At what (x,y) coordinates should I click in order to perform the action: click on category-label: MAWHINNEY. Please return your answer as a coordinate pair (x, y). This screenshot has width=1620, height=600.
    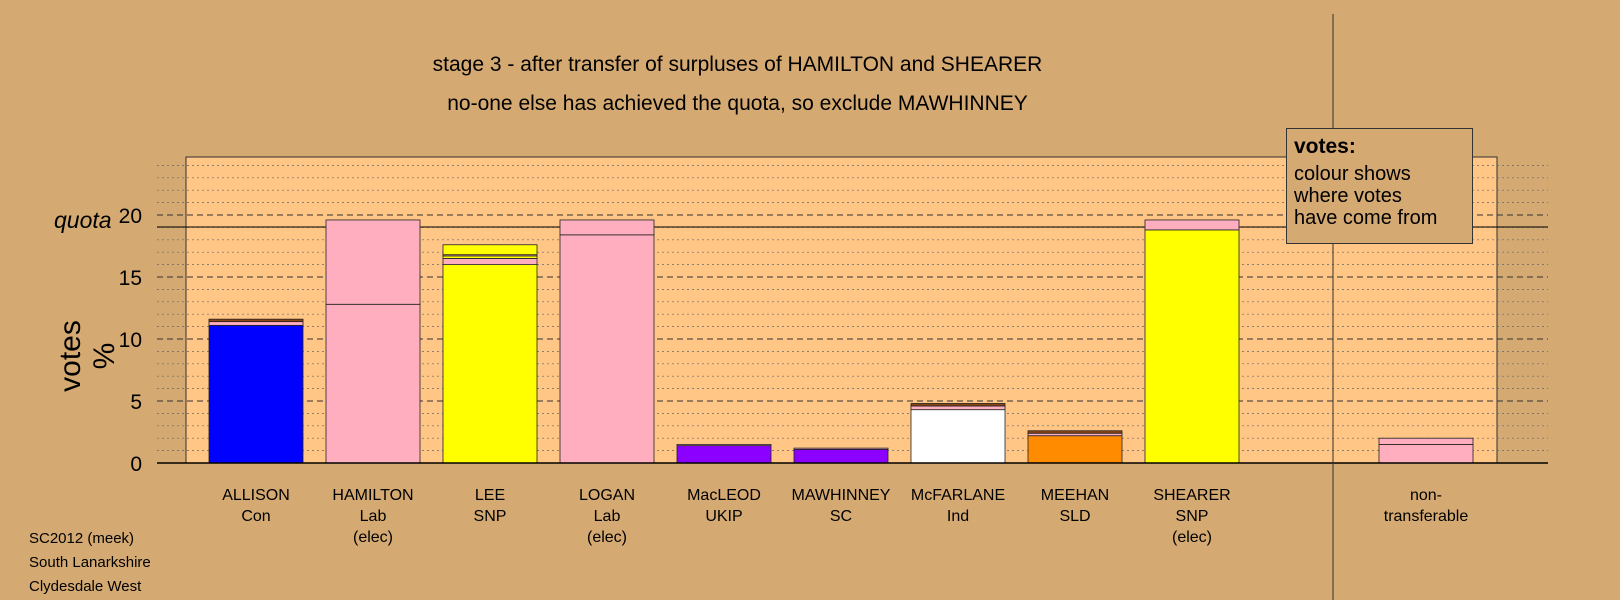
    Looking at the image, I should click on (841, 495).